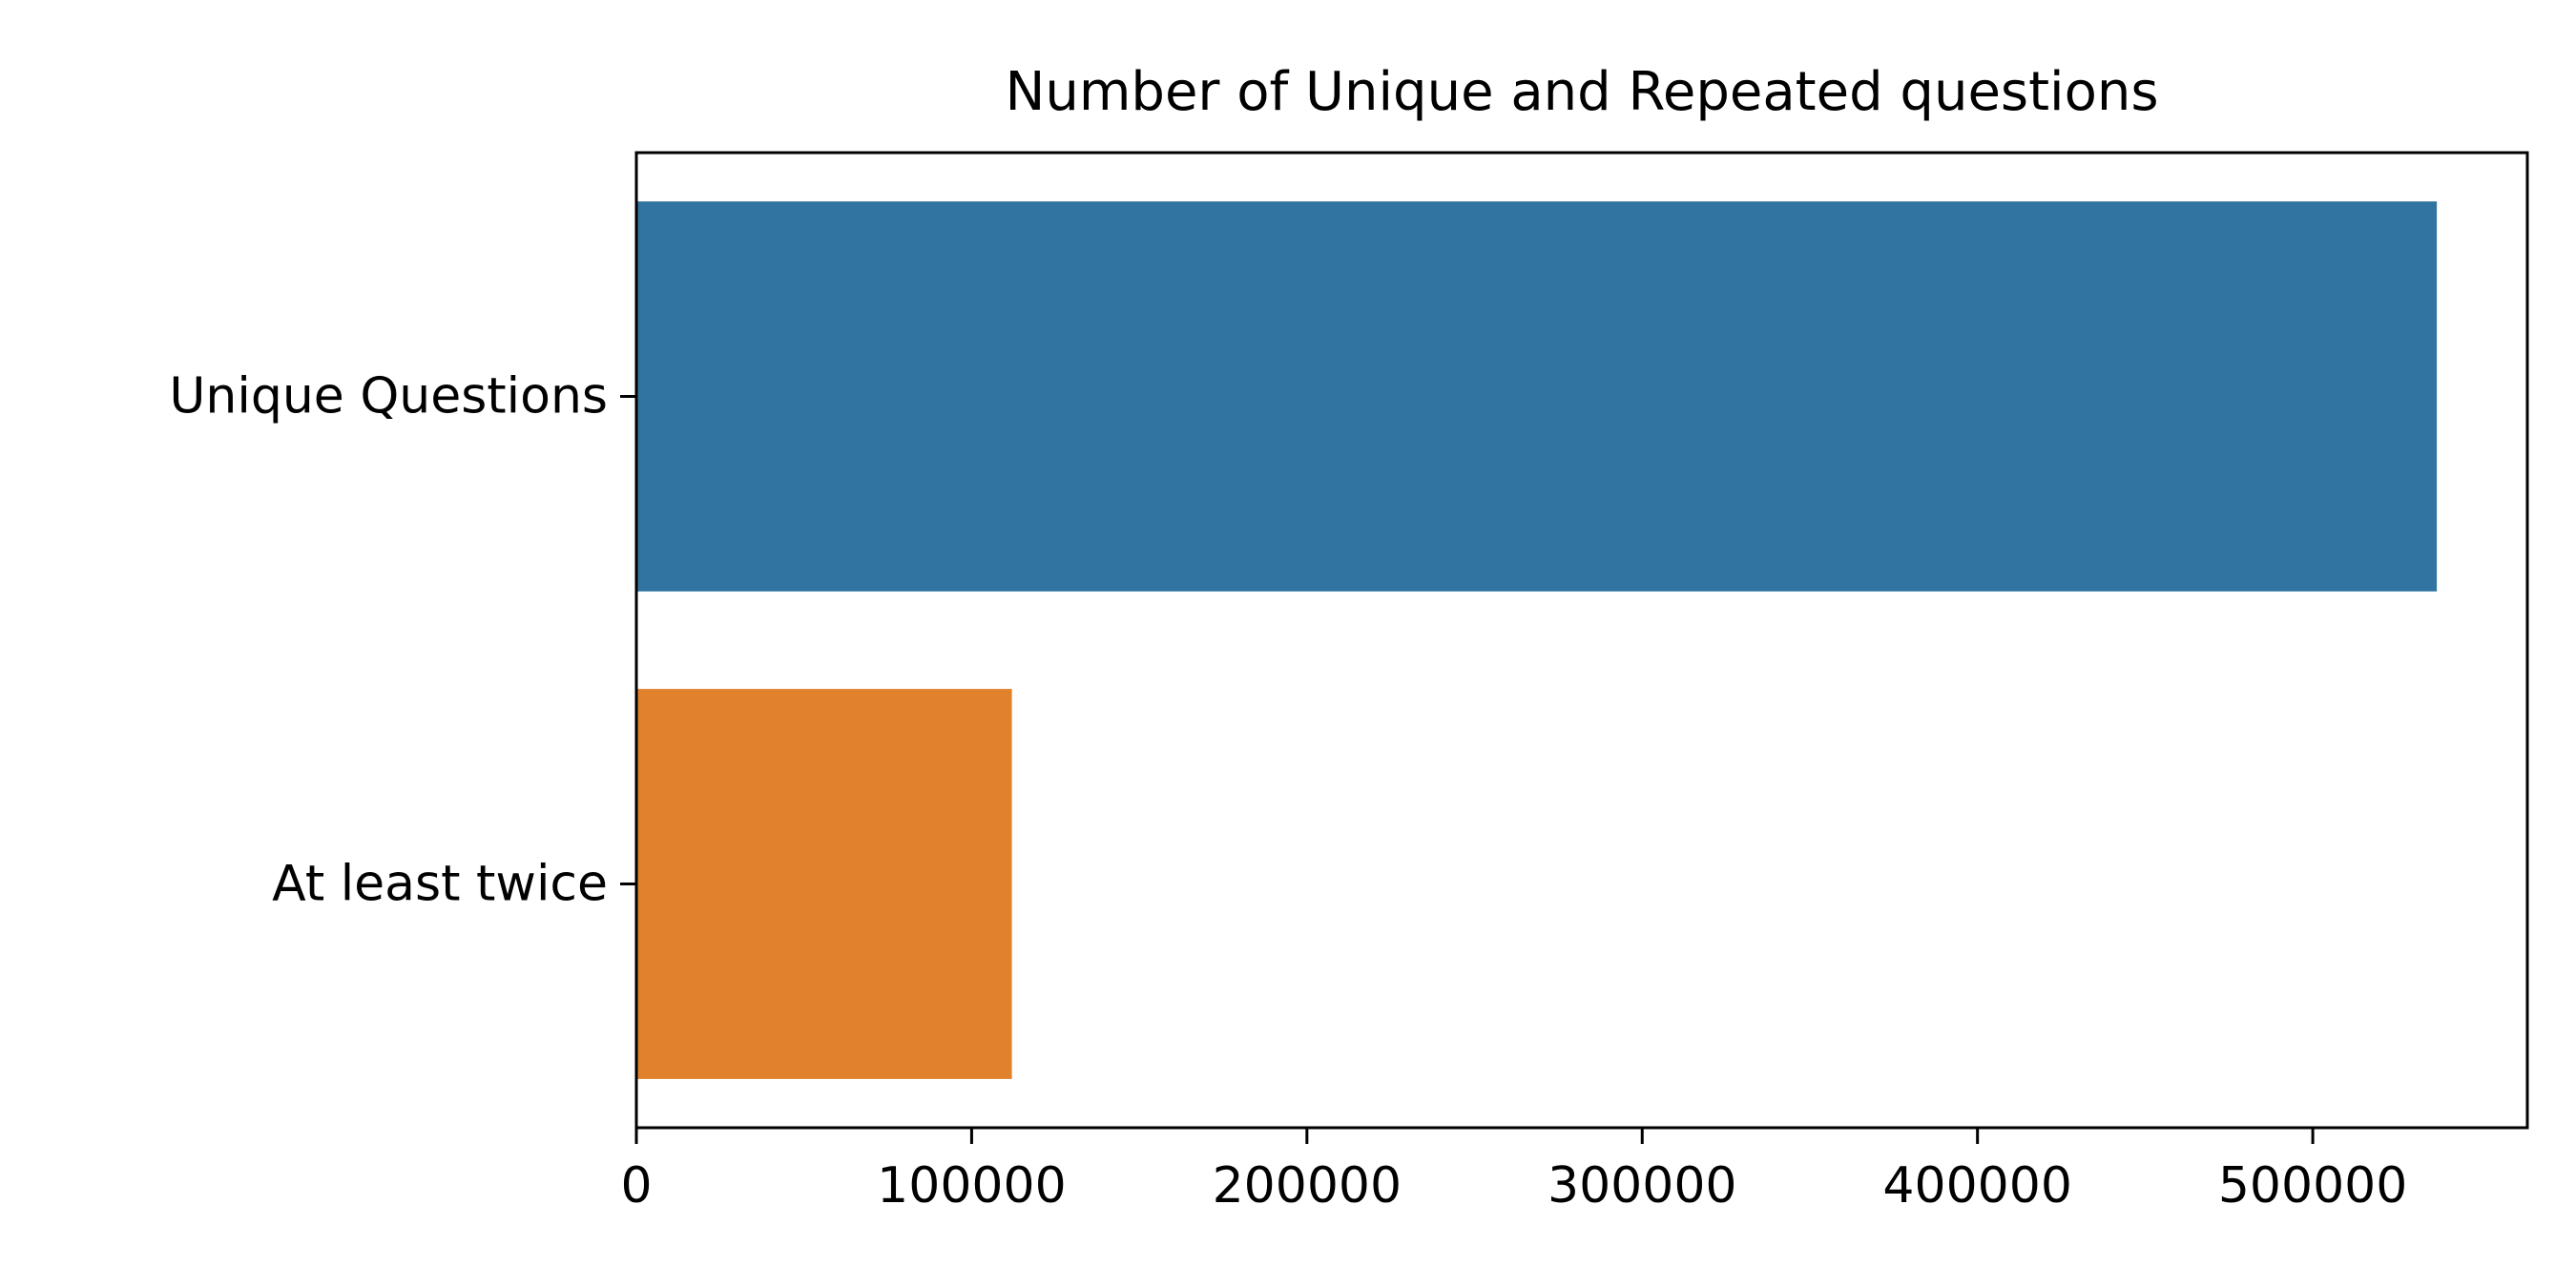  I want to click on x-tick-label: 500000, so click(2313, 1186).